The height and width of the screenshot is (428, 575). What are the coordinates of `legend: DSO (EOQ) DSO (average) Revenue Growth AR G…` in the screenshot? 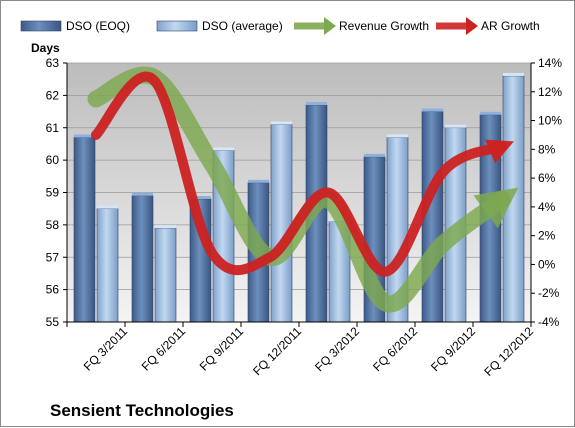 It's located at (280, 26).